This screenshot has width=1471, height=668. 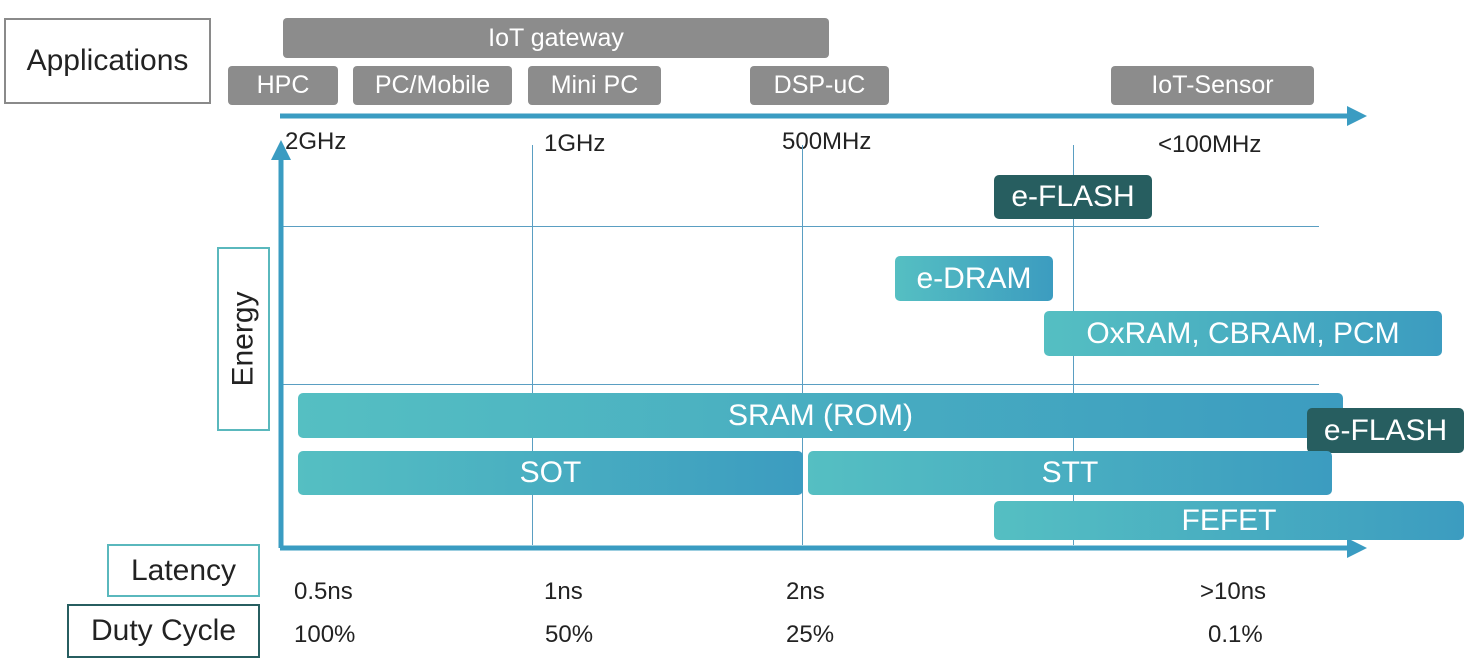 I want to click on frequency-axis-arrow, so click(x=823, y=116).